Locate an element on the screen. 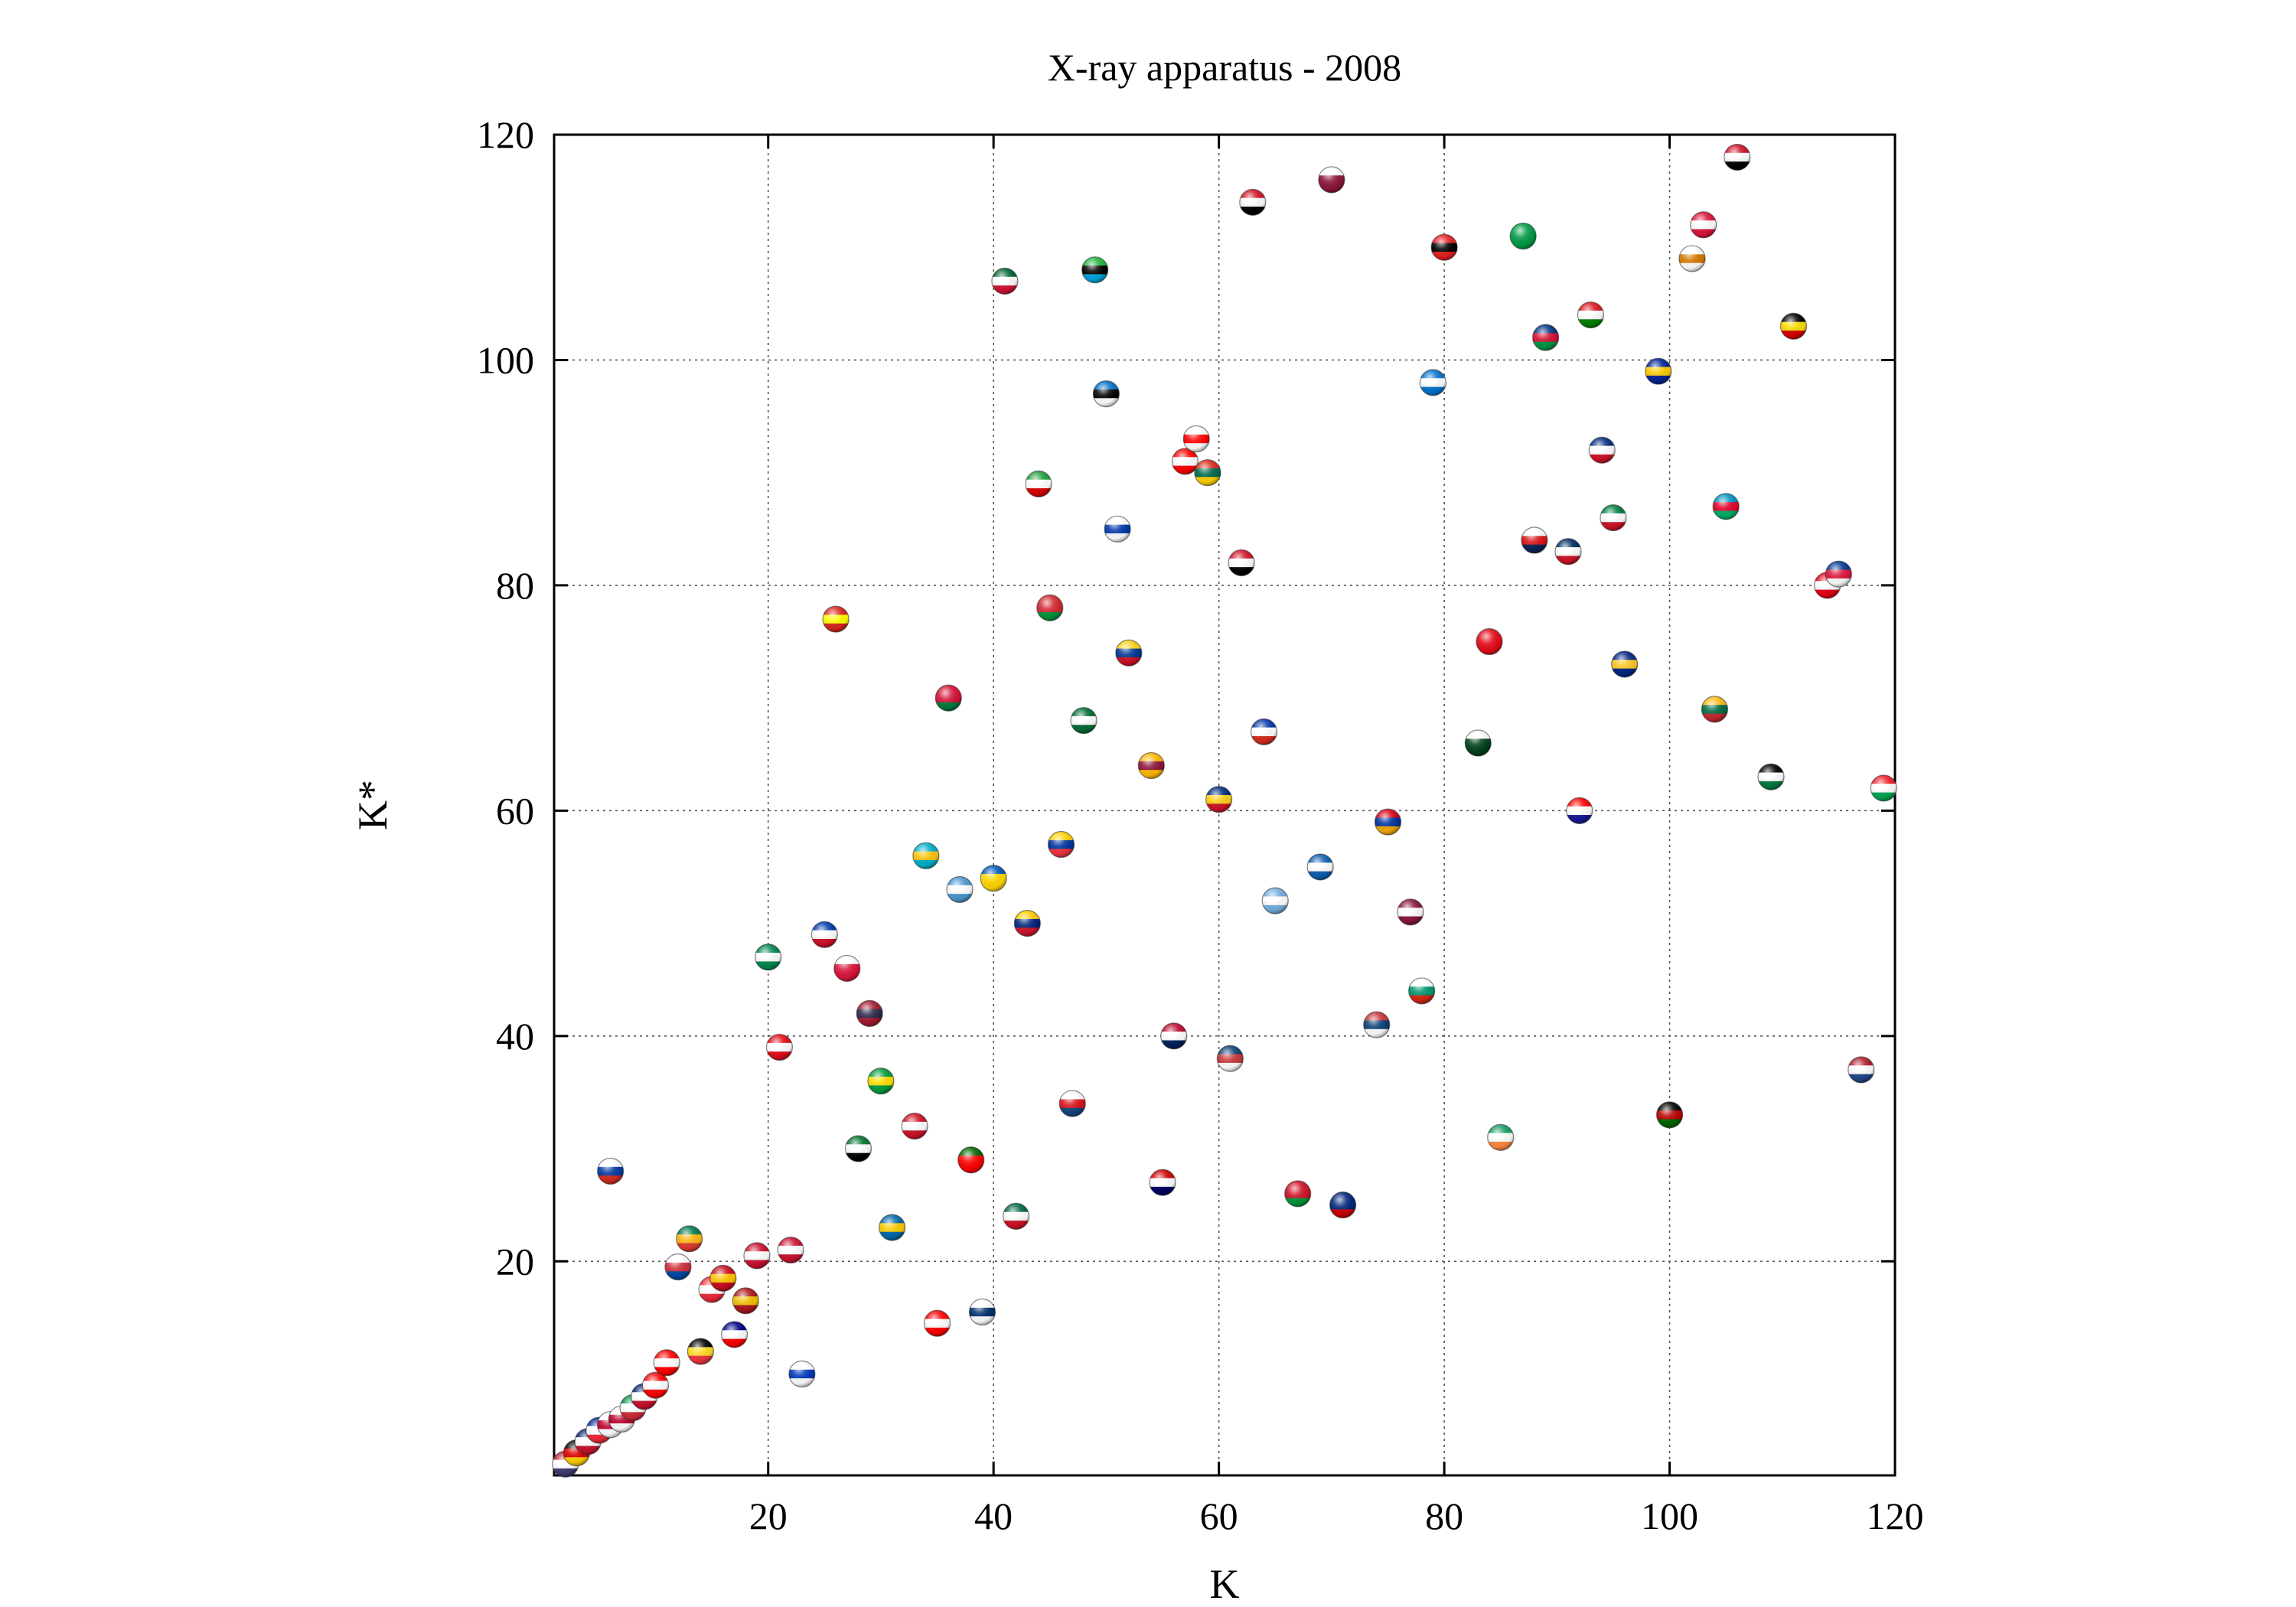  x-tick-label: 40 is located at coordinates (993, 1516).